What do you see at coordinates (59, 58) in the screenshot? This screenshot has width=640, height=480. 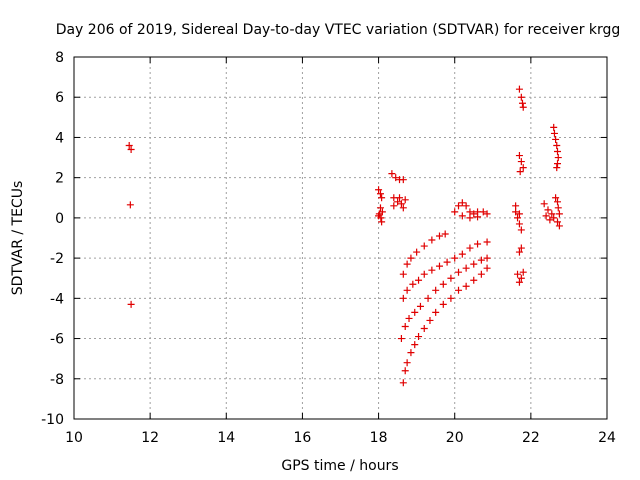 I see `y-tick-label: 8` at bounding box center [59, 58].